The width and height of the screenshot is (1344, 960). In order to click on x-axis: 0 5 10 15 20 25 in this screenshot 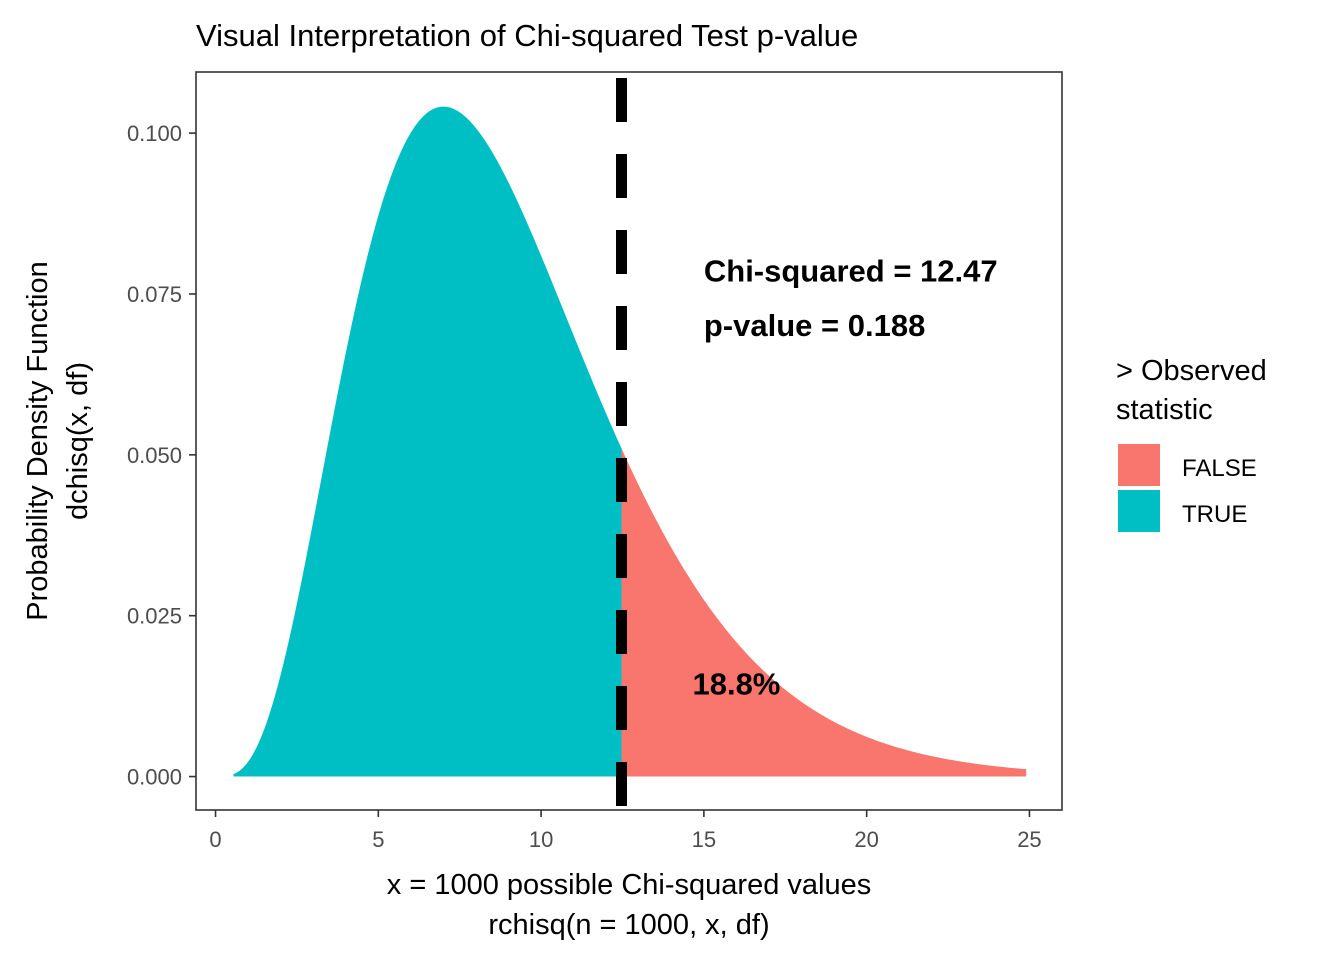, I will do `click(625, 831)`.